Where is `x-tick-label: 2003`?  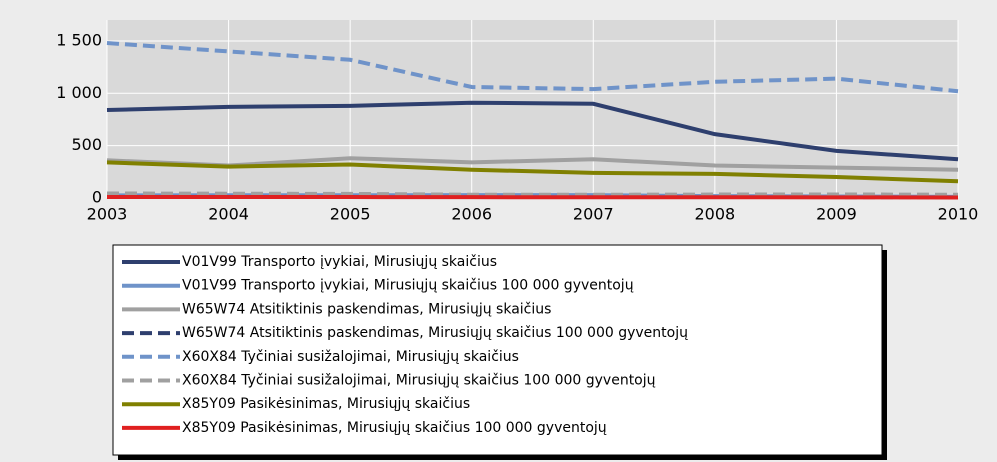
x-tick-label: 2003 is located at coordinates (107, 214).